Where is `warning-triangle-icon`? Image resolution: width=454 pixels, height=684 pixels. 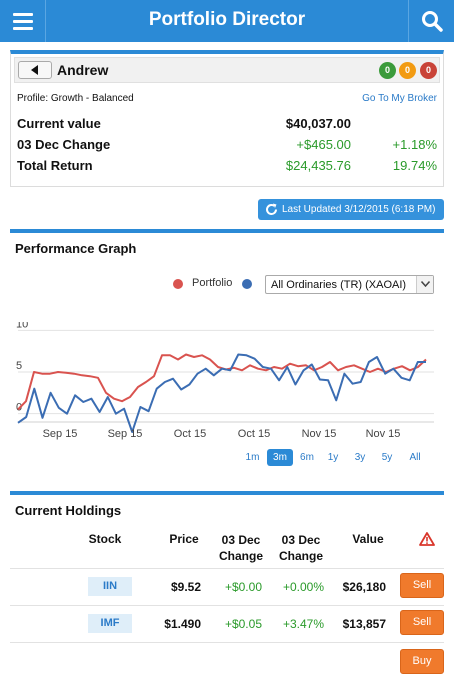 warning-triangle-icon is located at coordinates (427, 539).